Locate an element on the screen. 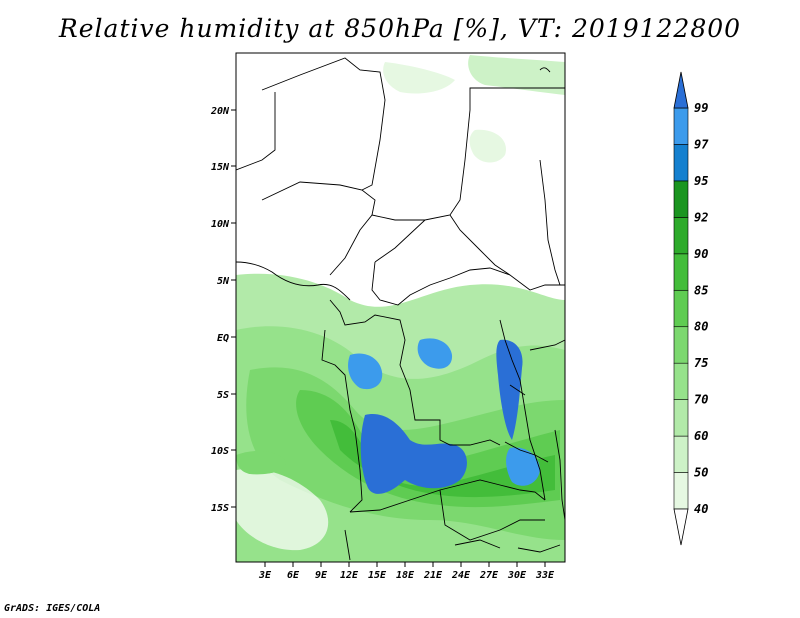 This screenshot has height=618, width=800. colorbar-label: 92 is located at coordinates (701, 217).